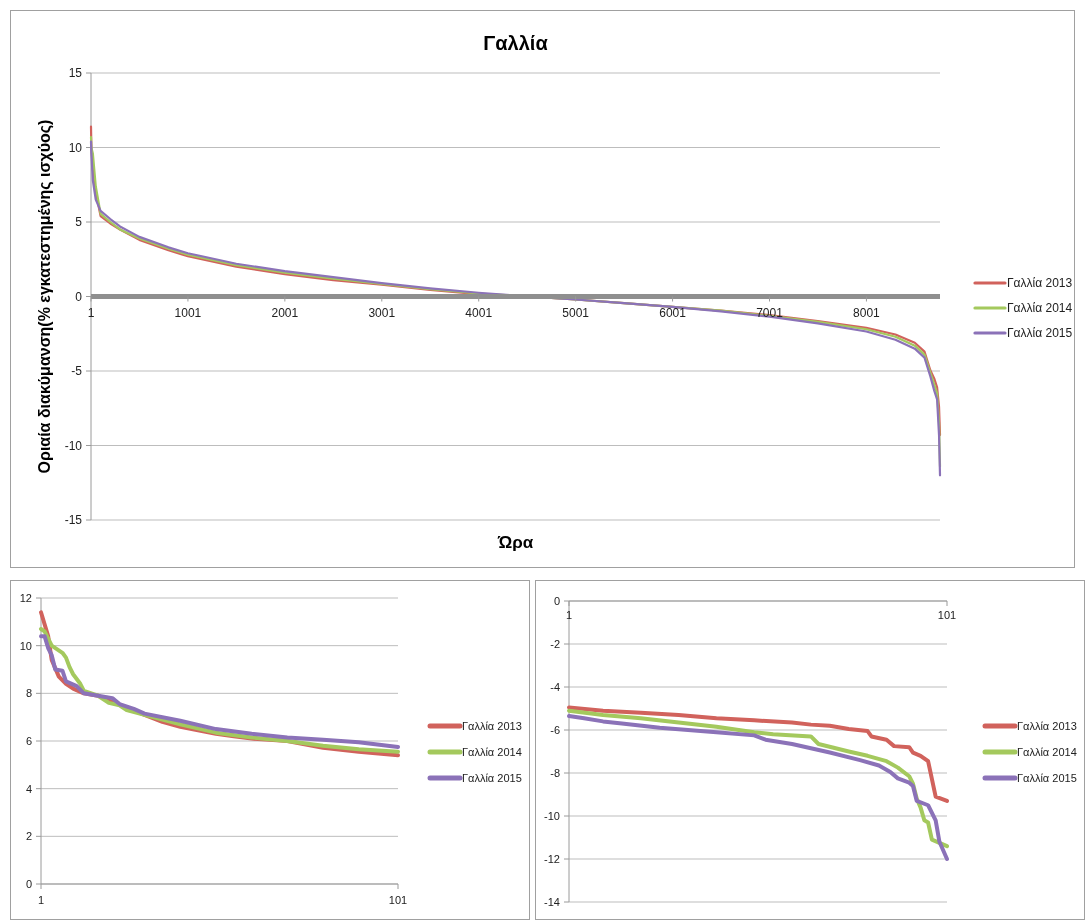  What do you see at coordinates (555, 686) in the screenshot?
I see `y-tick-label: -4` at bounding box center [555, 686].